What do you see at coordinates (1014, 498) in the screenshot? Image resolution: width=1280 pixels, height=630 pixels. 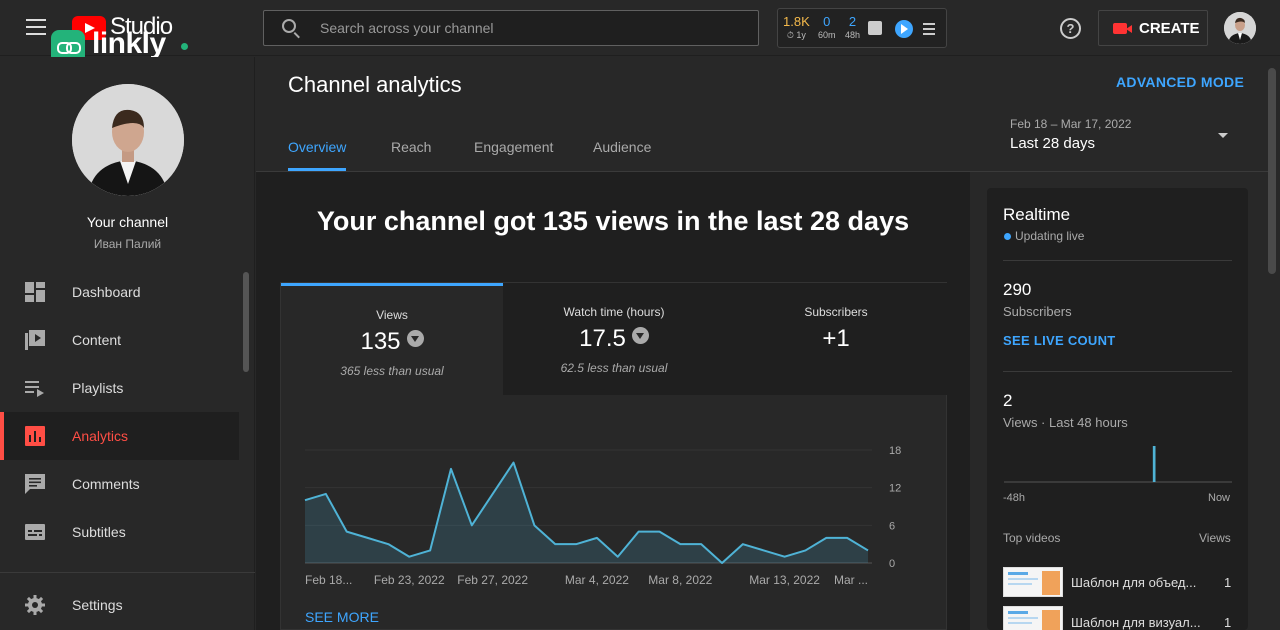 I see `sparkline-start-label: -48h` at bounding box center [1014, 498].